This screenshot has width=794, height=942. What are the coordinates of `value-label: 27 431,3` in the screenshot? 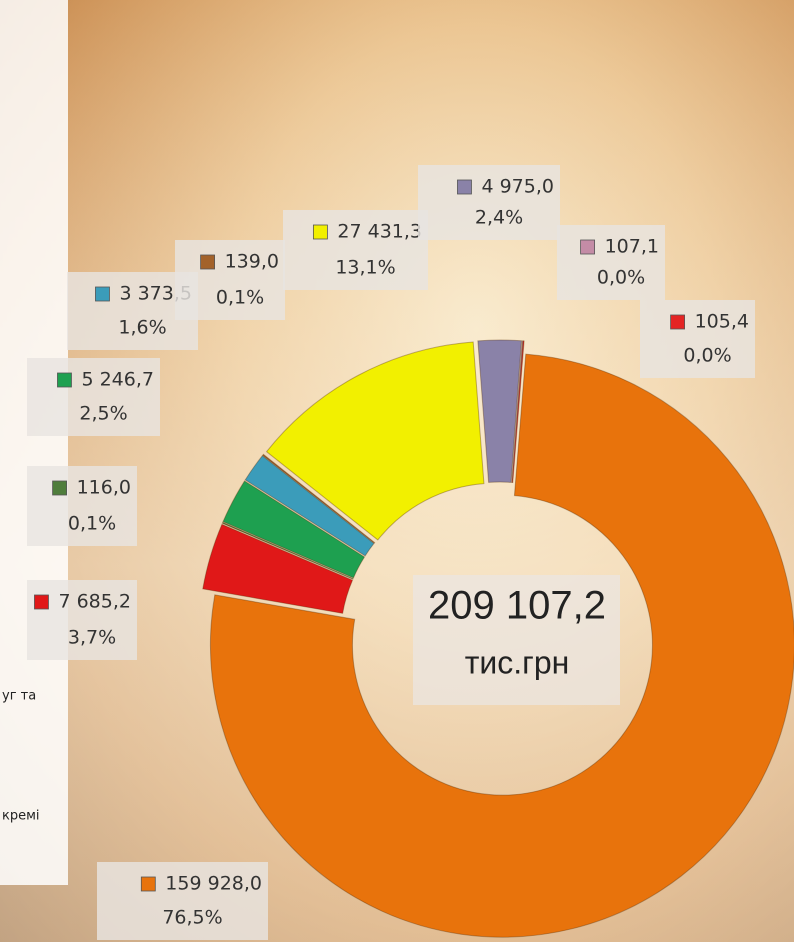 It's located at (379, 232).